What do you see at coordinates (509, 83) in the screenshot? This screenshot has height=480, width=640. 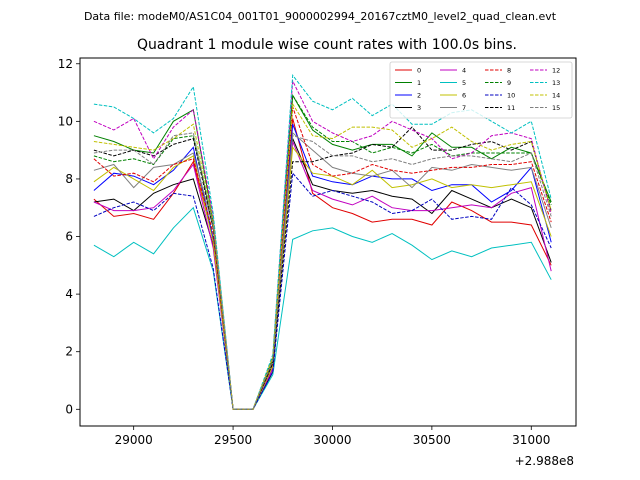 I see `legend-label-9: 9` at bounding box center [509, 83].